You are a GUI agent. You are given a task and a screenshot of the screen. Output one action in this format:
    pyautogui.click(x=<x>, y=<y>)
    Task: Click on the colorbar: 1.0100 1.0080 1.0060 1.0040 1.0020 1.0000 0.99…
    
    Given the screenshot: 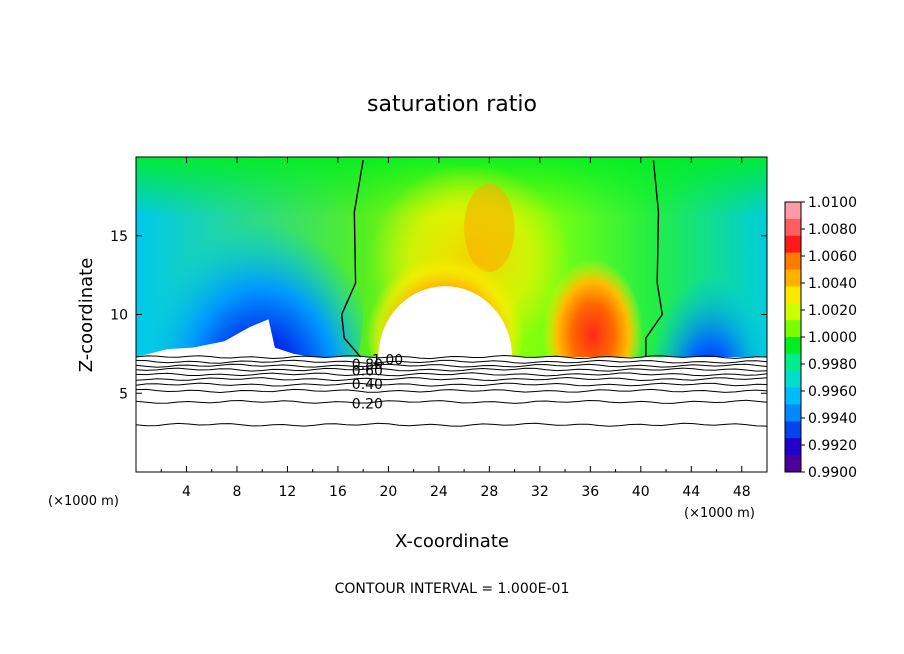 What is the action you would take?
    pyautogui.click(x=820, y=338)
    